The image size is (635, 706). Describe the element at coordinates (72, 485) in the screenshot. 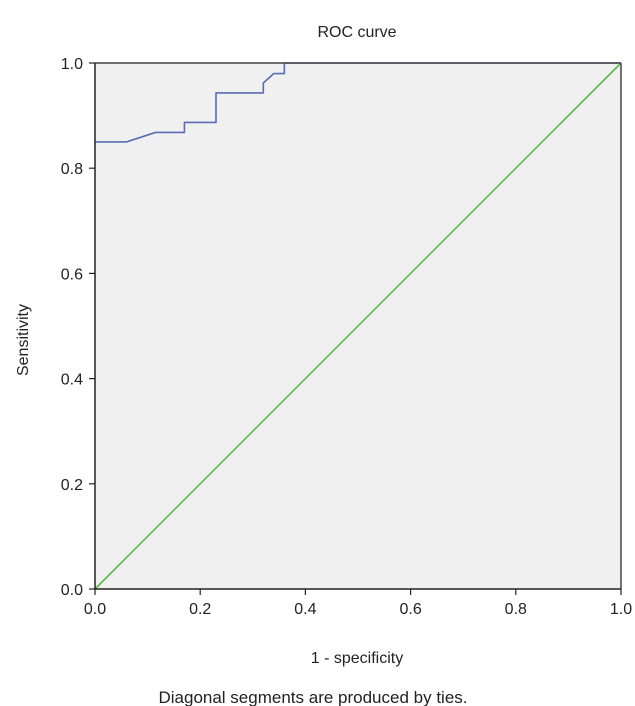

I see `y-tick-label: 0.2` at that location.